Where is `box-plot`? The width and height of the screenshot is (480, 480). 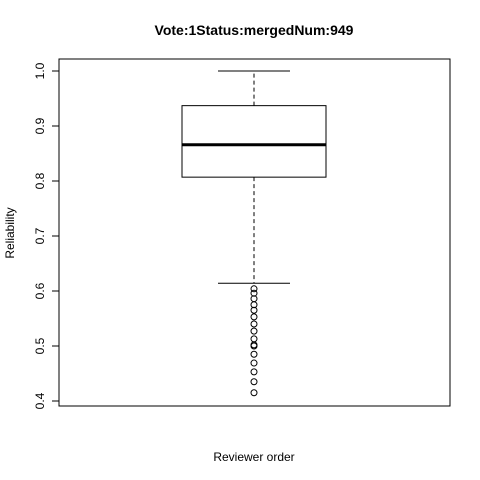
box-plot is located at coordinates (254, 177).